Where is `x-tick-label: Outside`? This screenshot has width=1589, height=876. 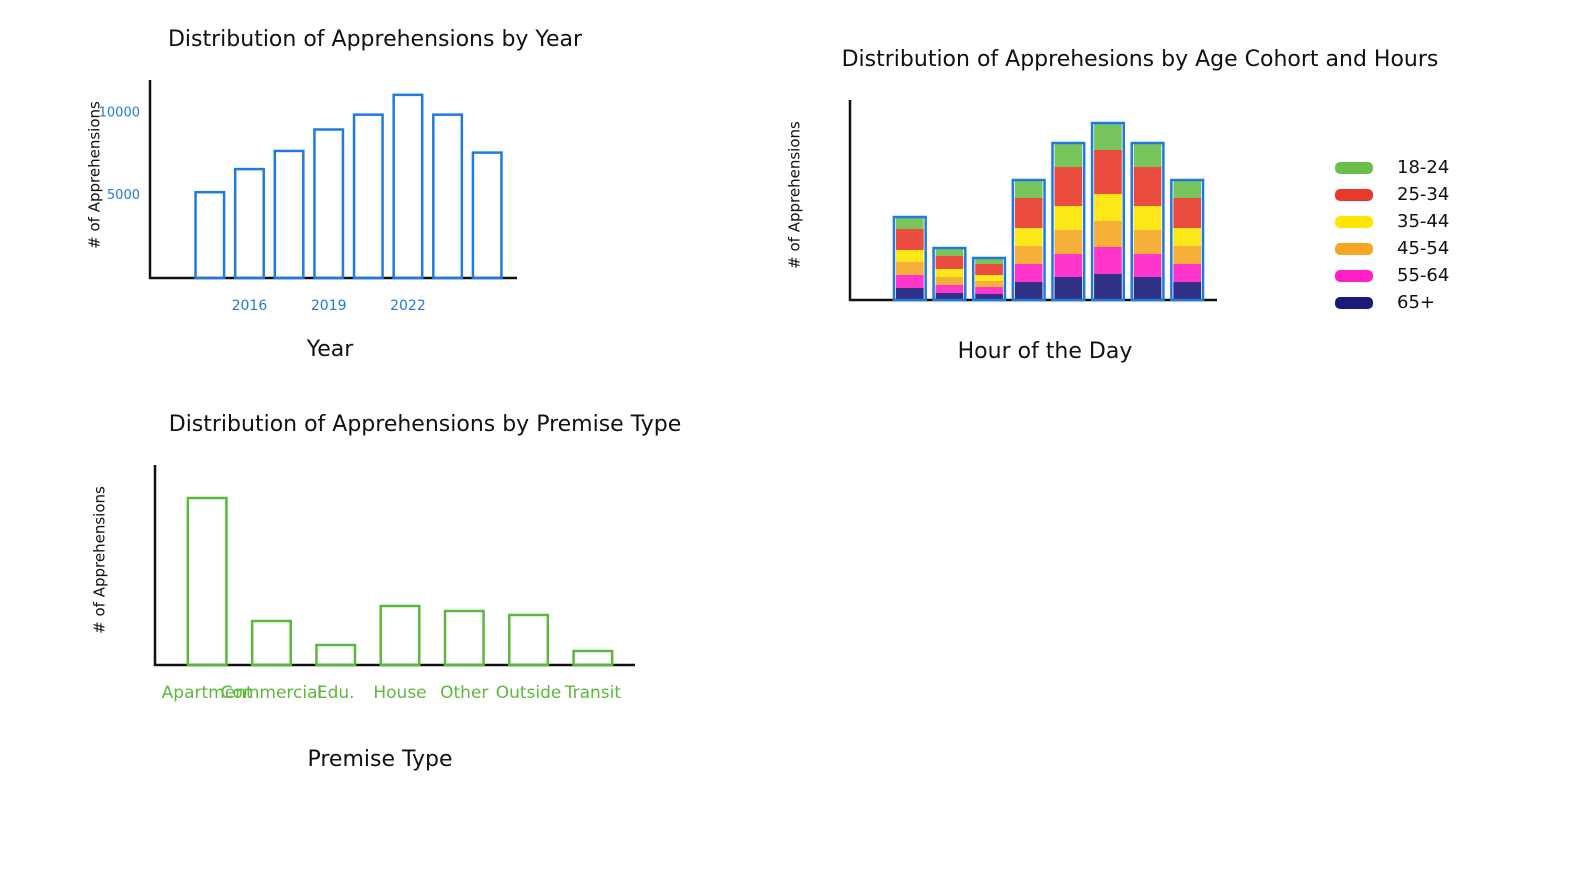
x-tick-label: Outside is located at coordinates (529, 693).